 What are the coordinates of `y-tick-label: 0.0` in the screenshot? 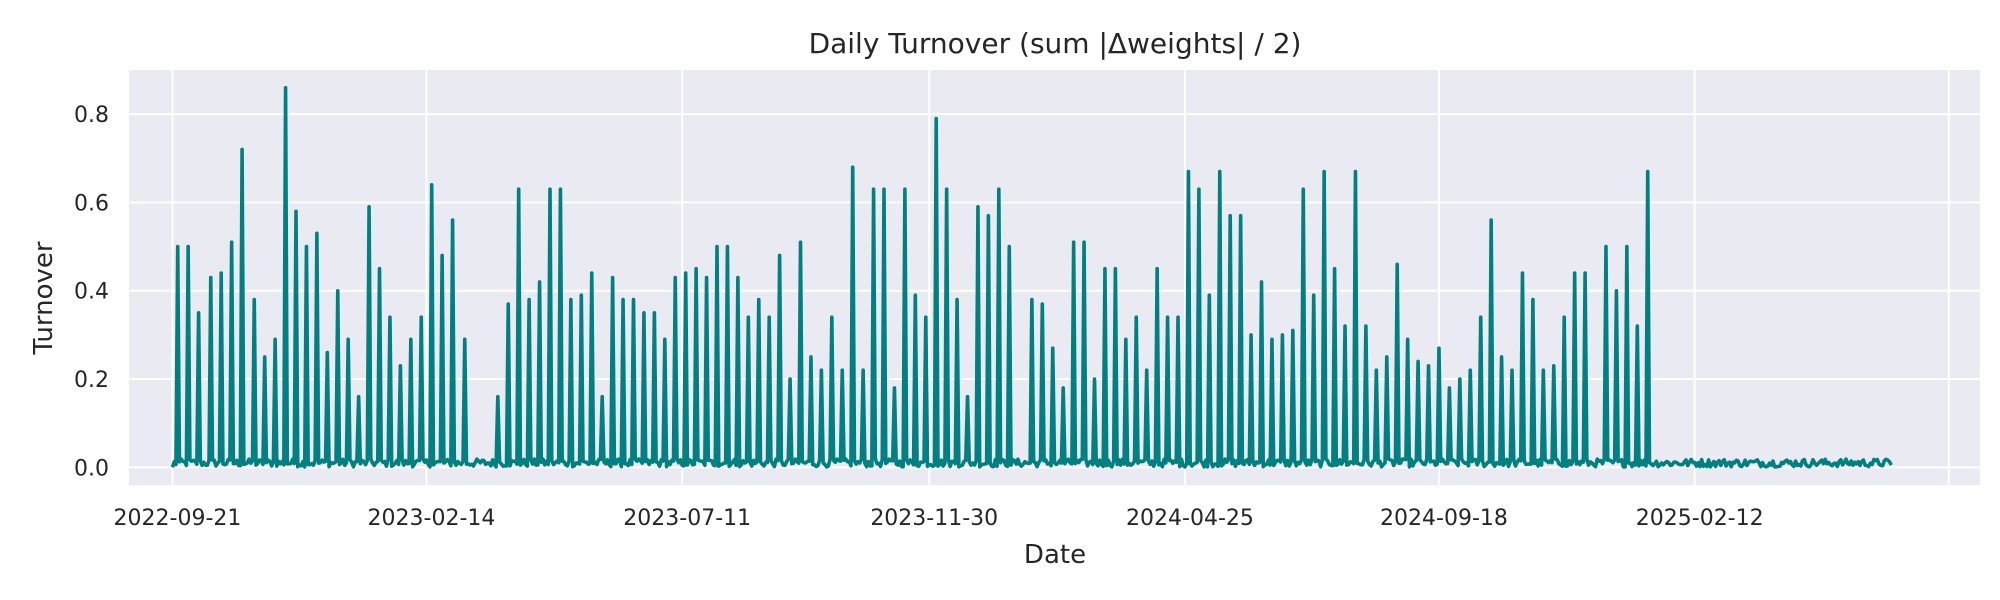 It's located at (91, 468).